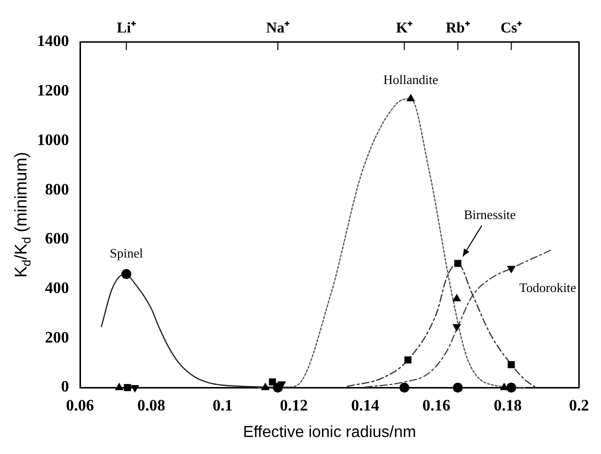 The height and width of the screenshot is (454, 601). What do you see at coordinates (23, 215) in the screenshot?
I see `y-axis-title: Kd/Kd (minimum)` at bounding box center [23, 215].